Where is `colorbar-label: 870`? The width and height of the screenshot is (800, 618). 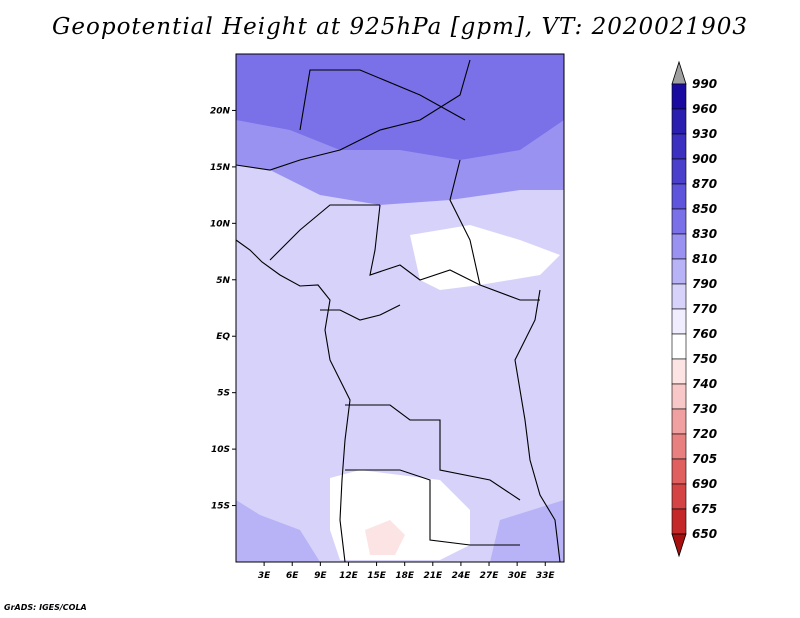
colorbar-label: 870 is located at coordinates (704, 184).